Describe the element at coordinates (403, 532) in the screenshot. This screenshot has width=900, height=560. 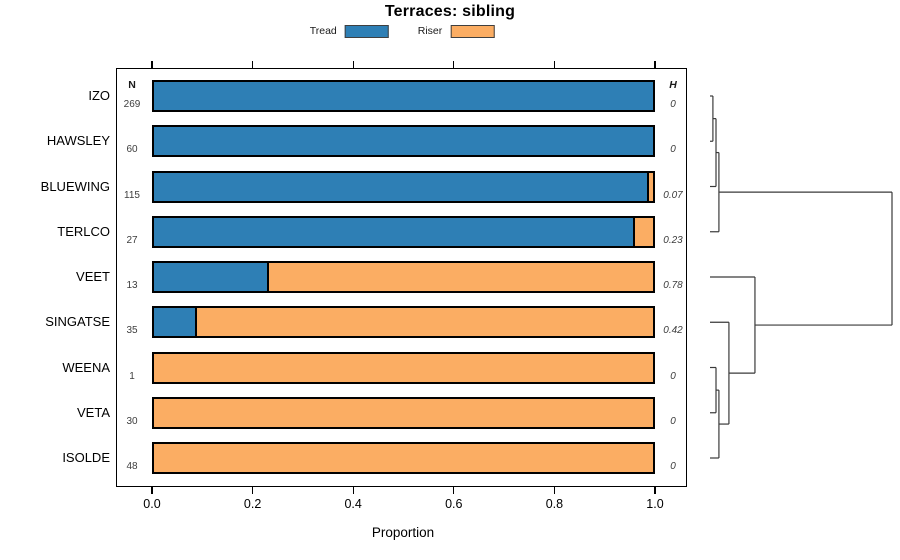
I see `x-axis-title: Proportion` at that location.